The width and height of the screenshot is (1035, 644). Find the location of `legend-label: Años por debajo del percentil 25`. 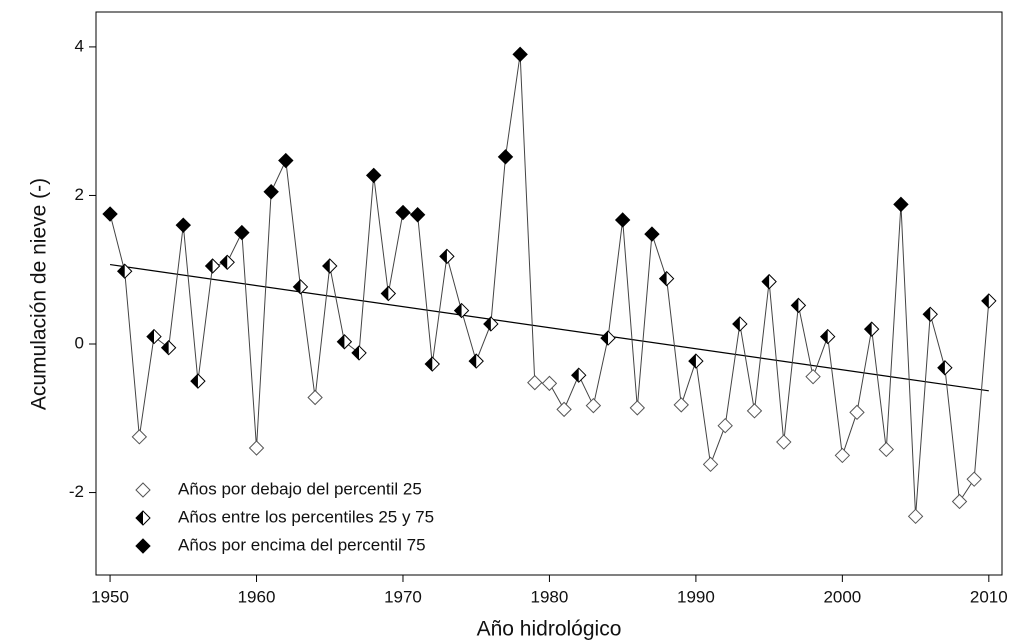

legend-label: Años por debajo del percentil 25 is located at coordinates (300, 488).